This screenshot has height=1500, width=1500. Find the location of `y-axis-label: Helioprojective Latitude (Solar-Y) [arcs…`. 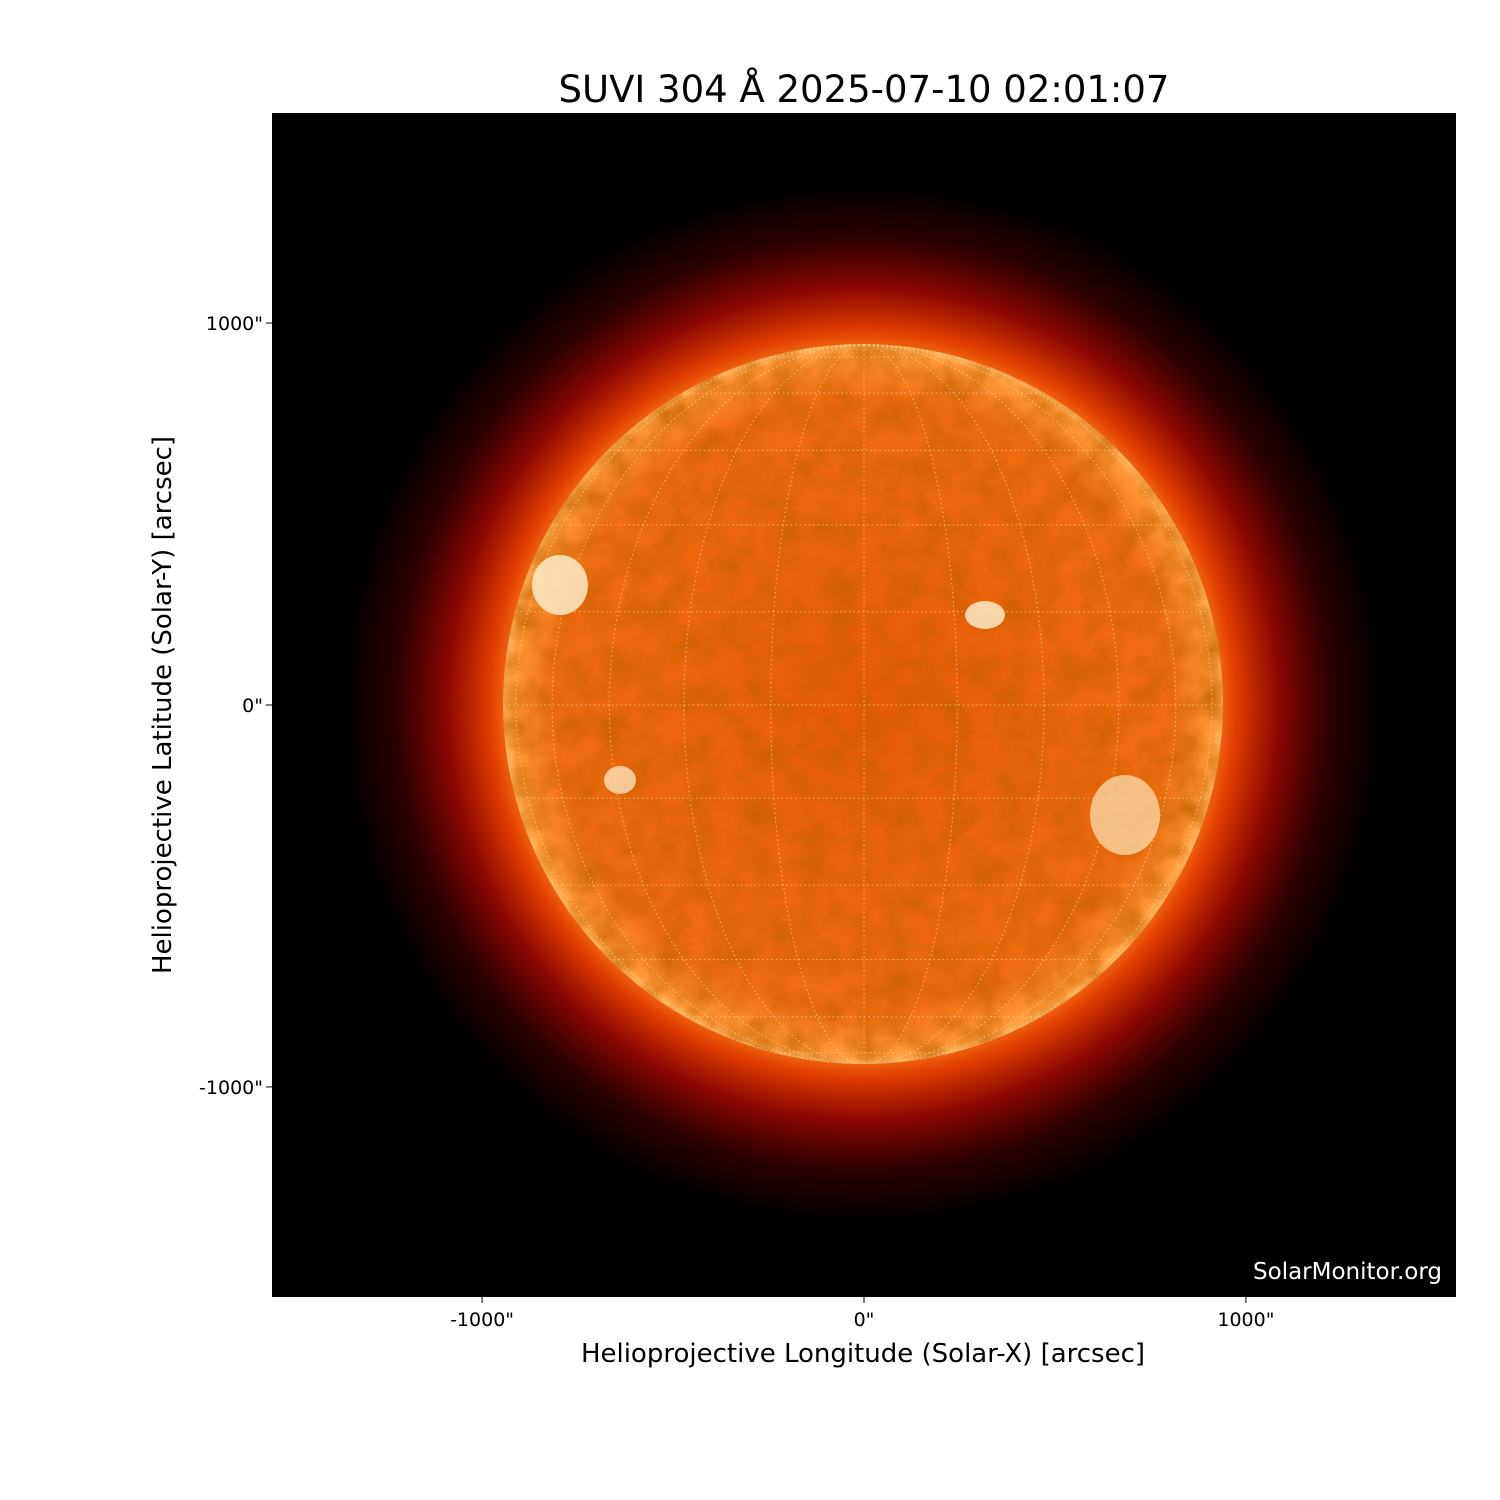

y-axis-label: Helioprojective Latitude (Solar-Y) [arcs… is located at coordinates (163, 705).